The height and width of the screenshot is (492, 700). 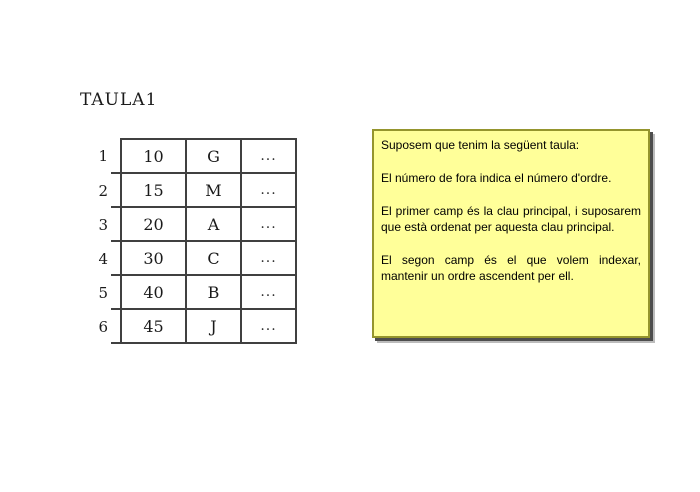 What do you see at coordinates (103, 293) in the screenshot?
I see `row-index-label: 5` at bounding box center [103, 293].